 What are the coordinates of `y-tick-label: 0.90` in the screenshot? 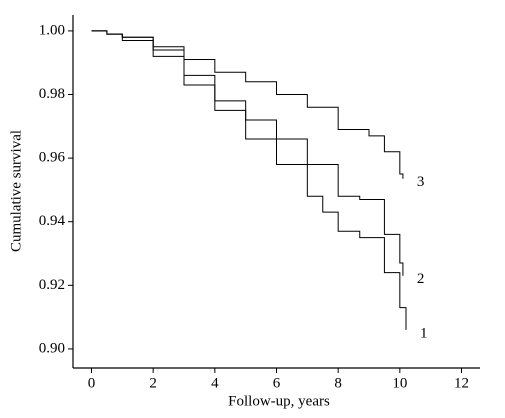 It's located at (52, 348).